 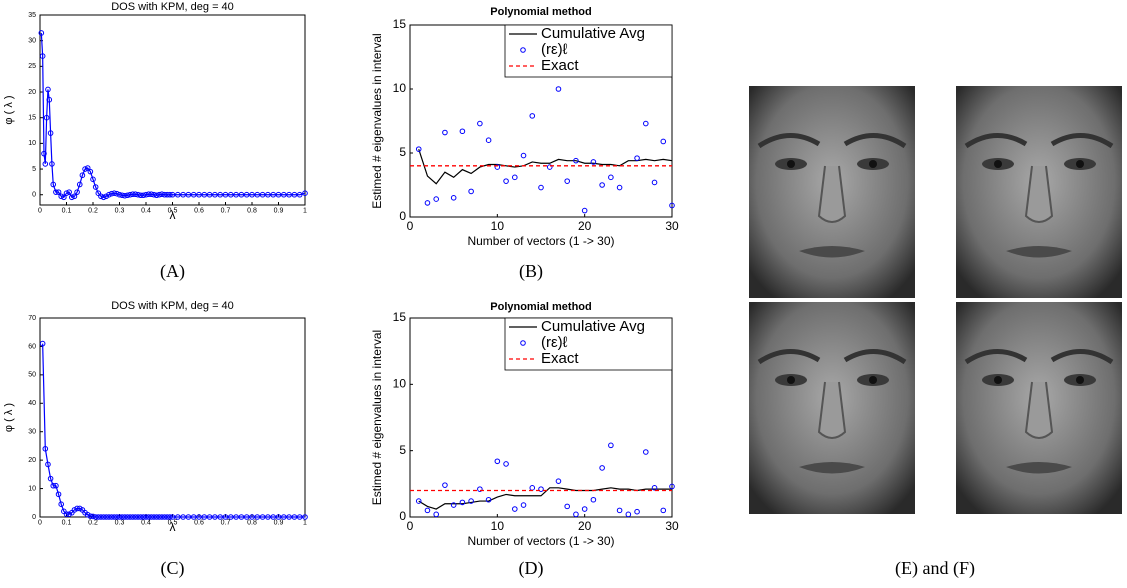 I want to click on x-tick-label: 0.5, so click(x=173, y=522).